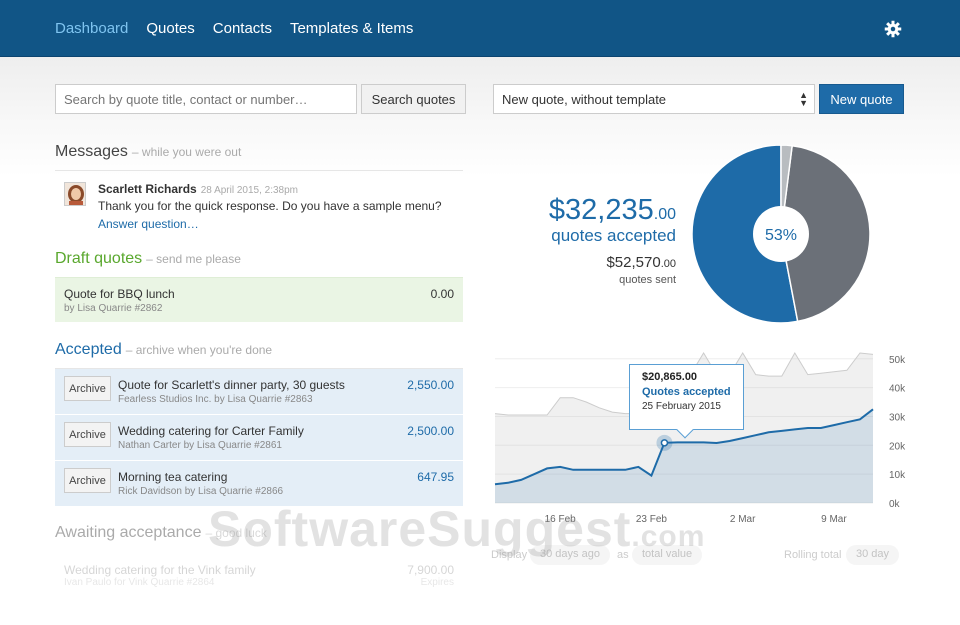 The height and width of the screenshot is (625, 960). What do you see at coordinates (803, 99) in the screenshot?
I see `select-arrows-icon: ▲ ▼` at bounding box center [803, 99].